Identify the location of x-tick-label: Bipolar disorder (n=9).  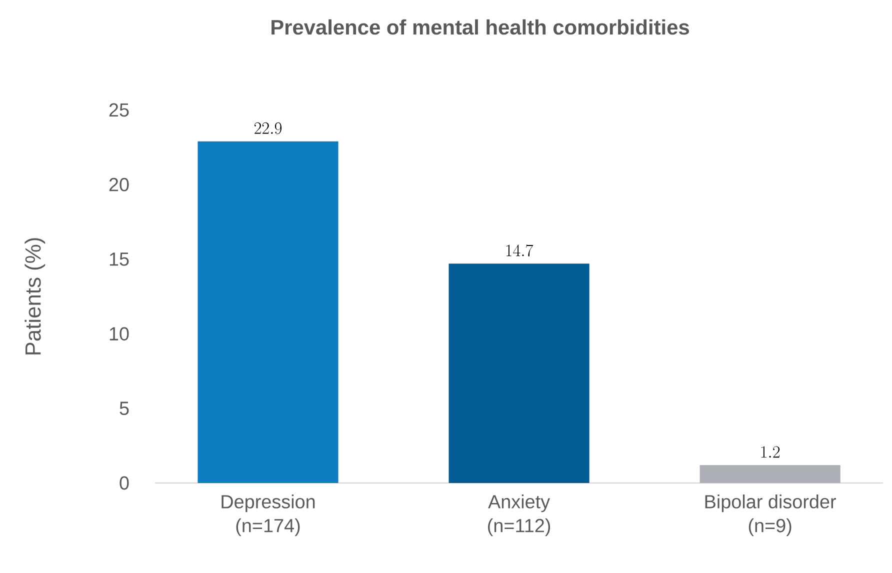
(770, 515).